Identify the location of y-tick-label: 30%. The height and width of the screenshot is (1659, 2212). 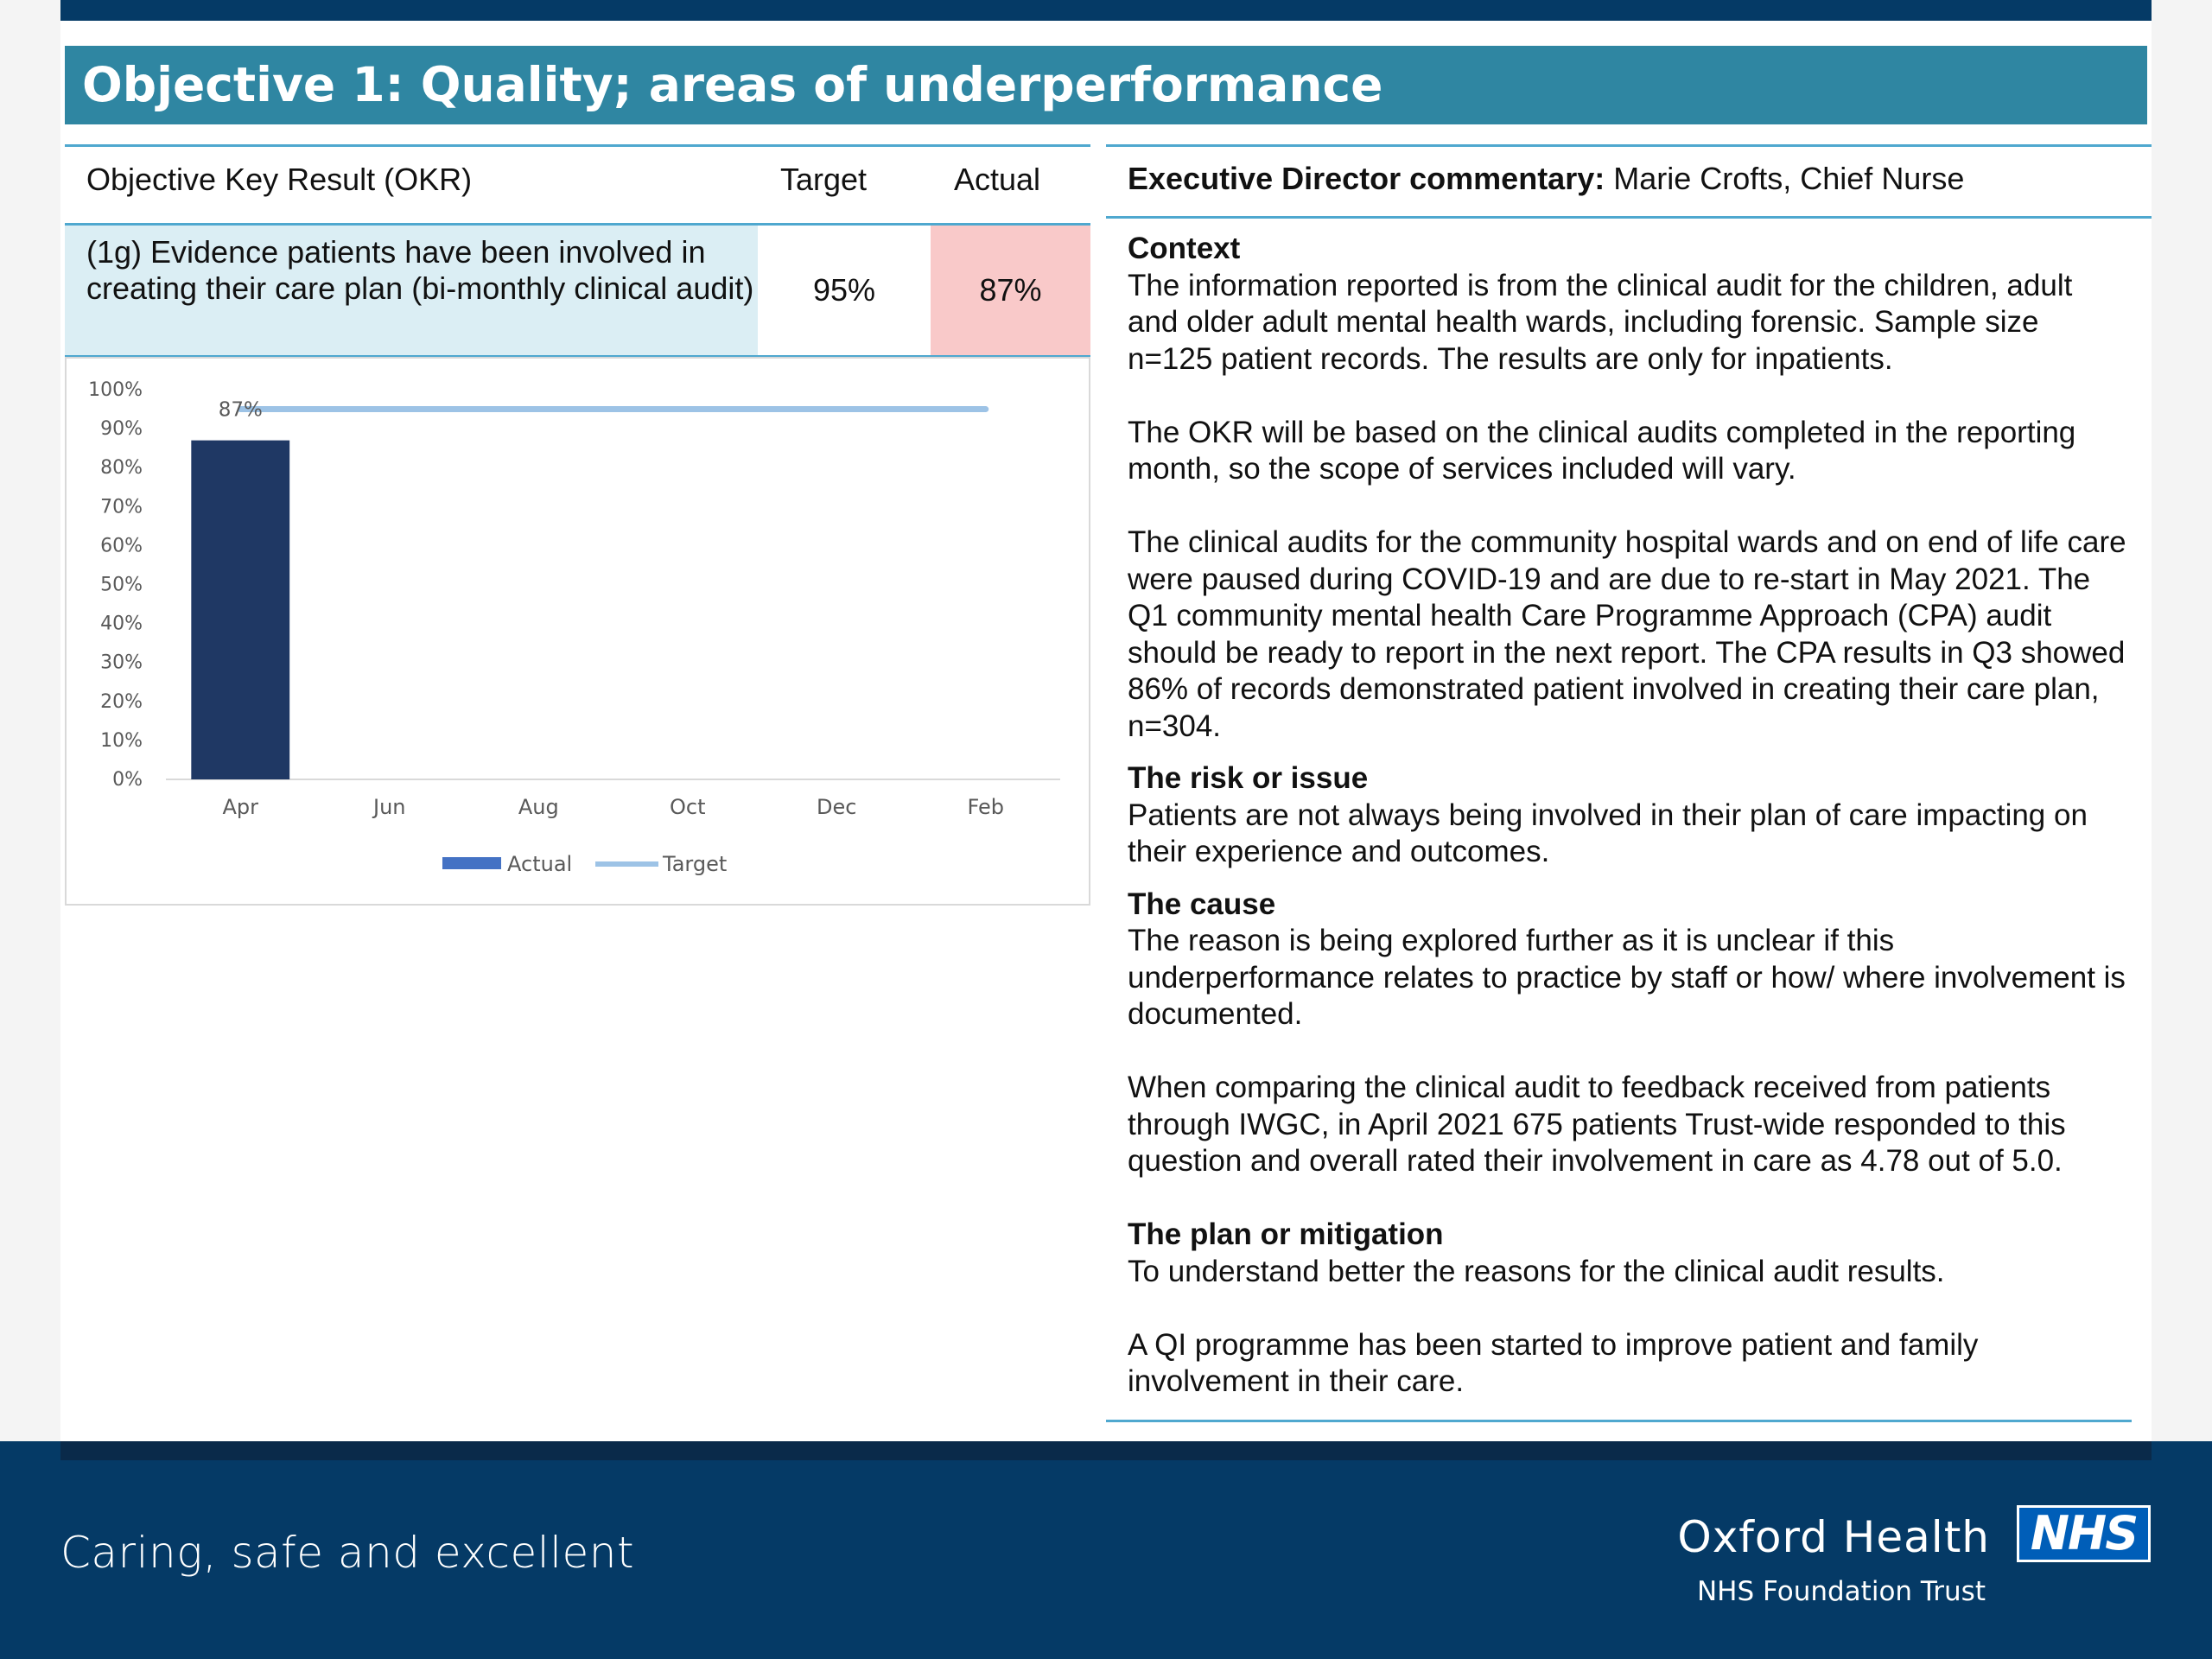
(122, 663).